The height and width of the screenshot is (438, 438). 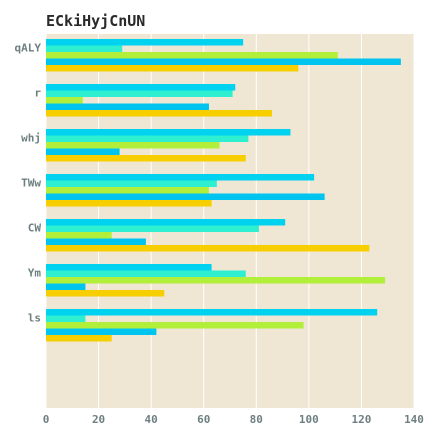 What do you see at coordinates (152, 228) in the screenshot?
I see `bar-CW-s2` at bounding box center [152, 228].